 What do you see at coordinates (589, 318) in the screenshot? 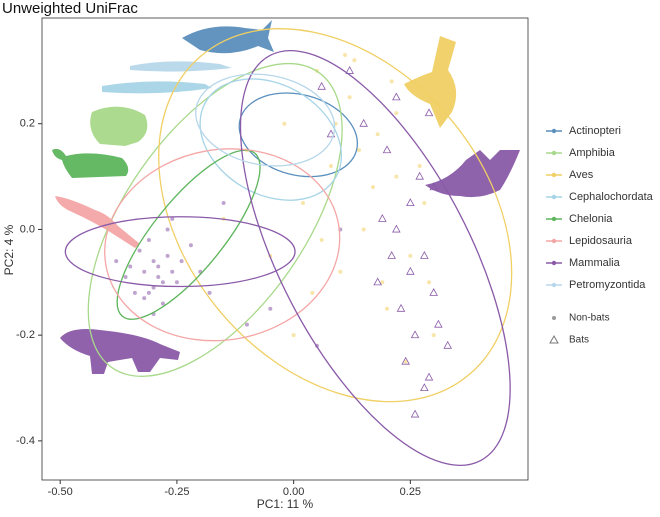
I see `legend-label: Non-bats` at bounding box center [589, 318].